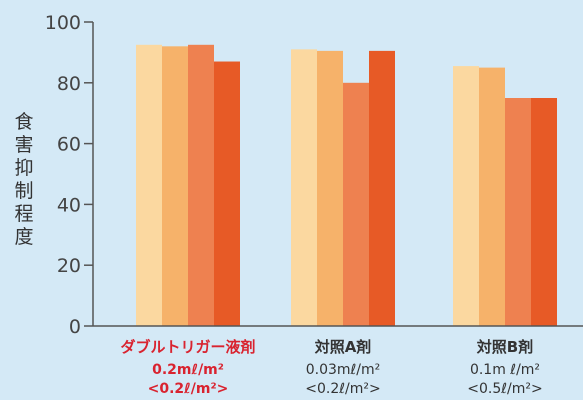  What do you see at coordinates (188, 370) in the screenshot?
I see `category-dose: 0.2mℓ/m²` at bounding box center [188, 370].